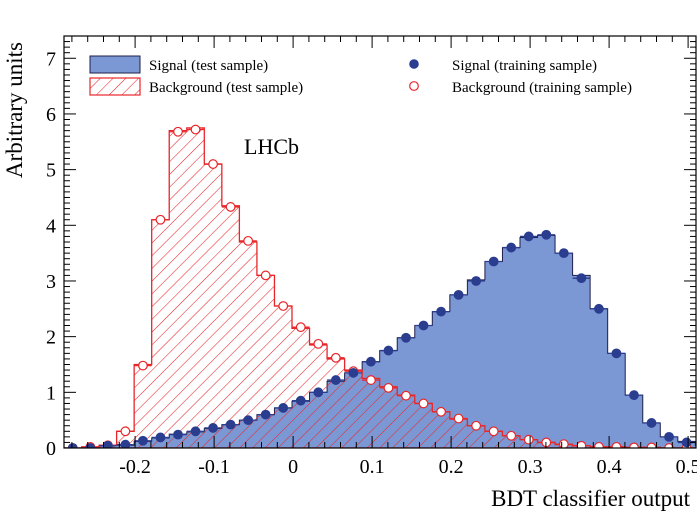 The image size is (697, 518). Describe the element at coordinates (51, 393) in the screenshot. I see `y-tick-label: 1` at that location.